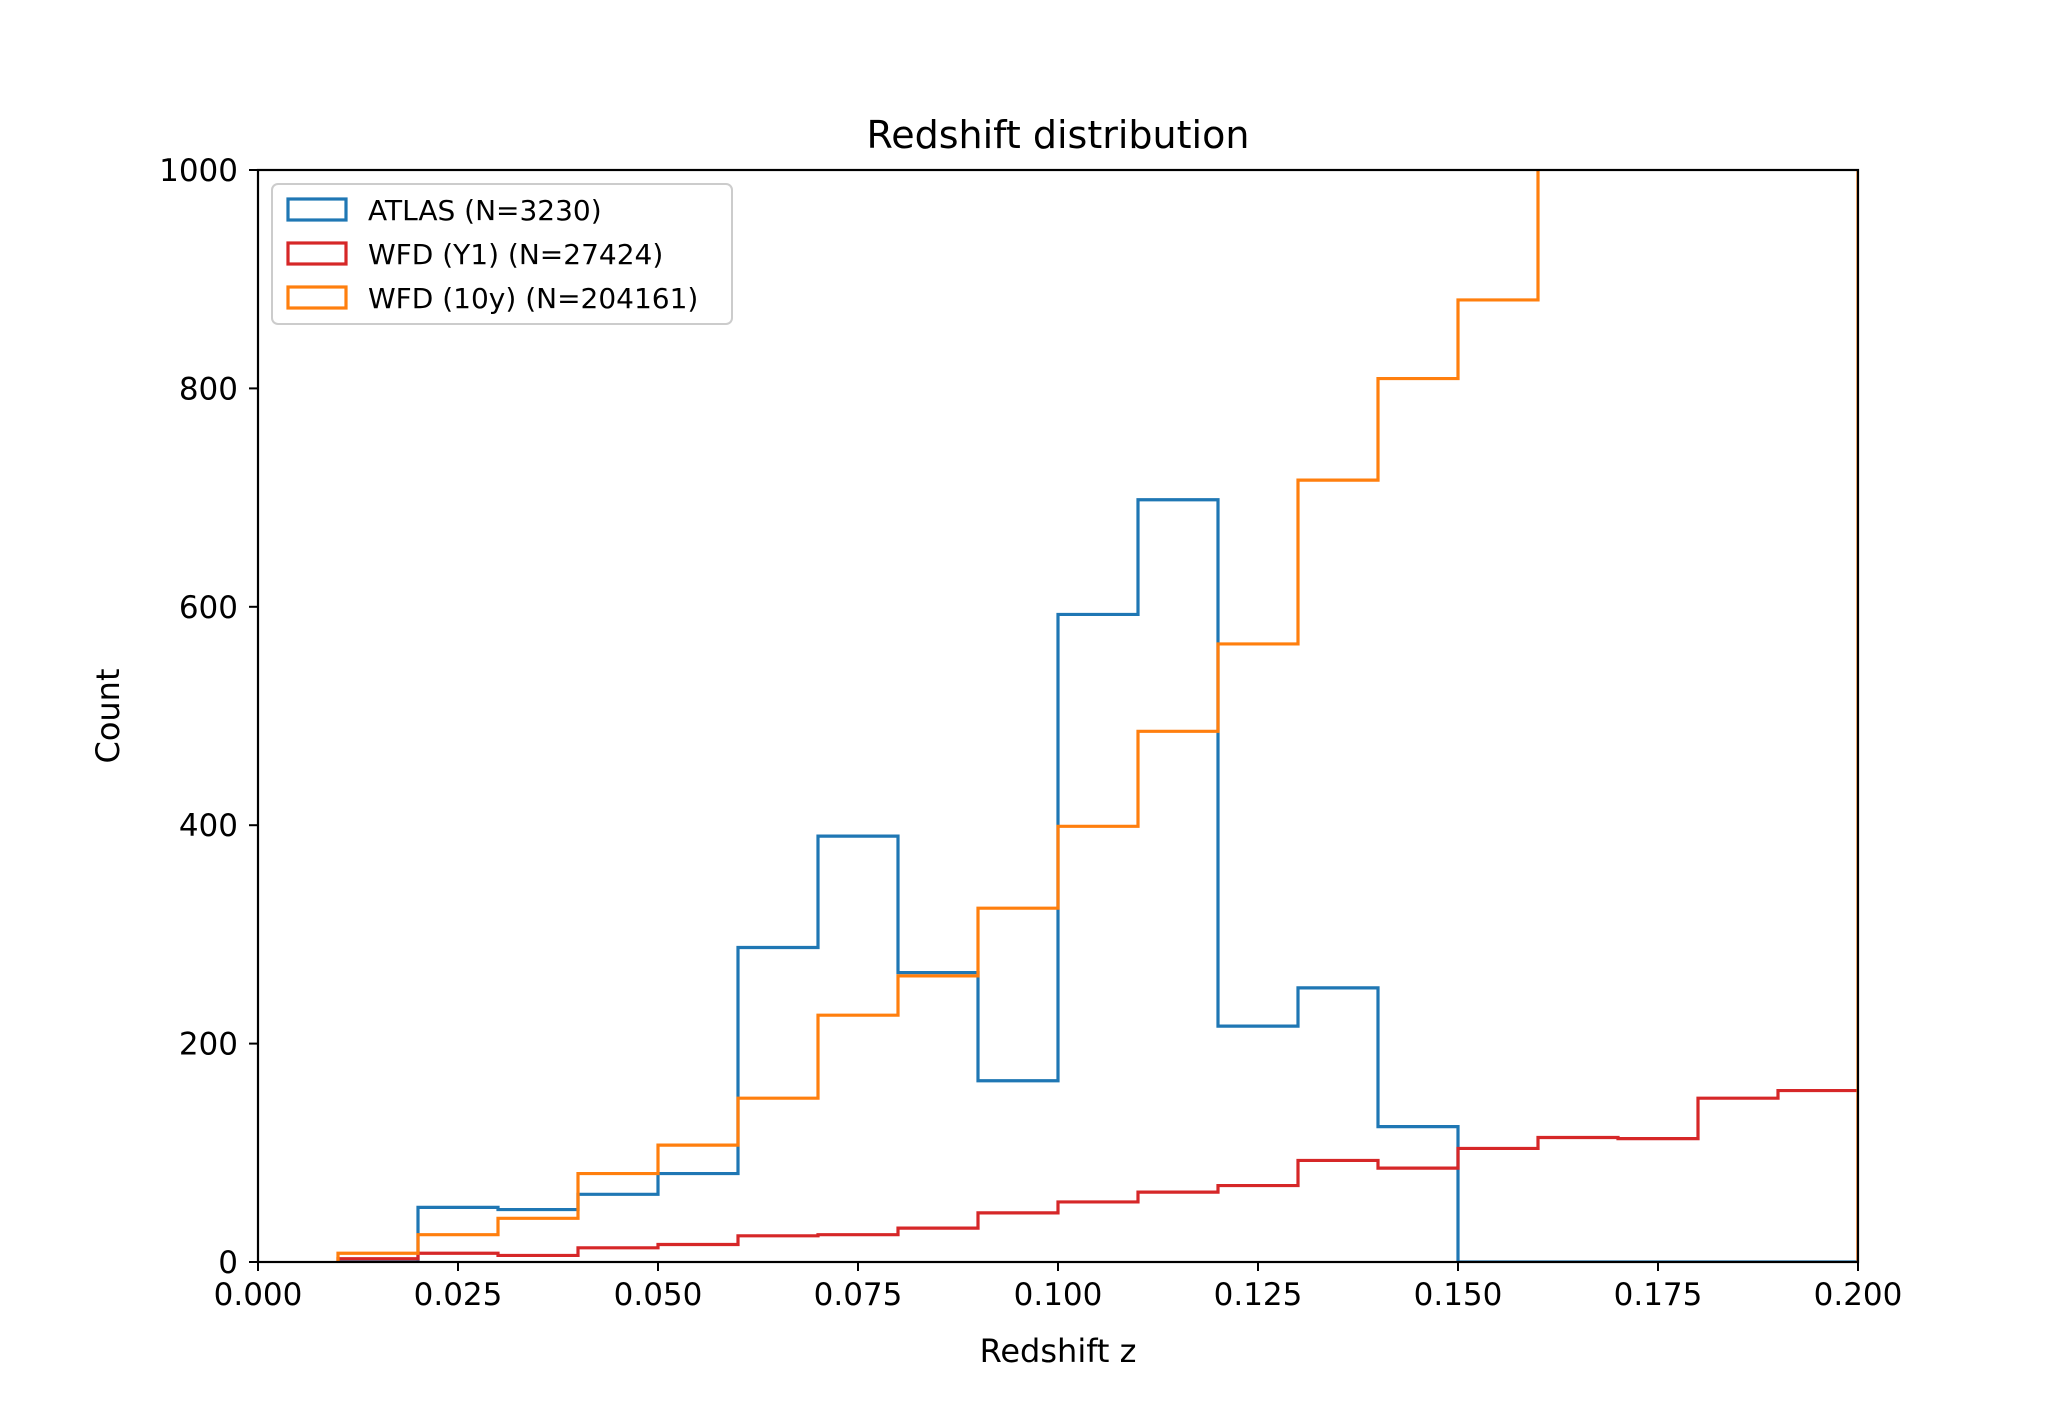 This screenshot has width=2048, height=1412. What do you see at coordinates (1858, 1295) in the screenshot?
I see `x-tick-label: 0.200` at bounding box center [1858, 1295].